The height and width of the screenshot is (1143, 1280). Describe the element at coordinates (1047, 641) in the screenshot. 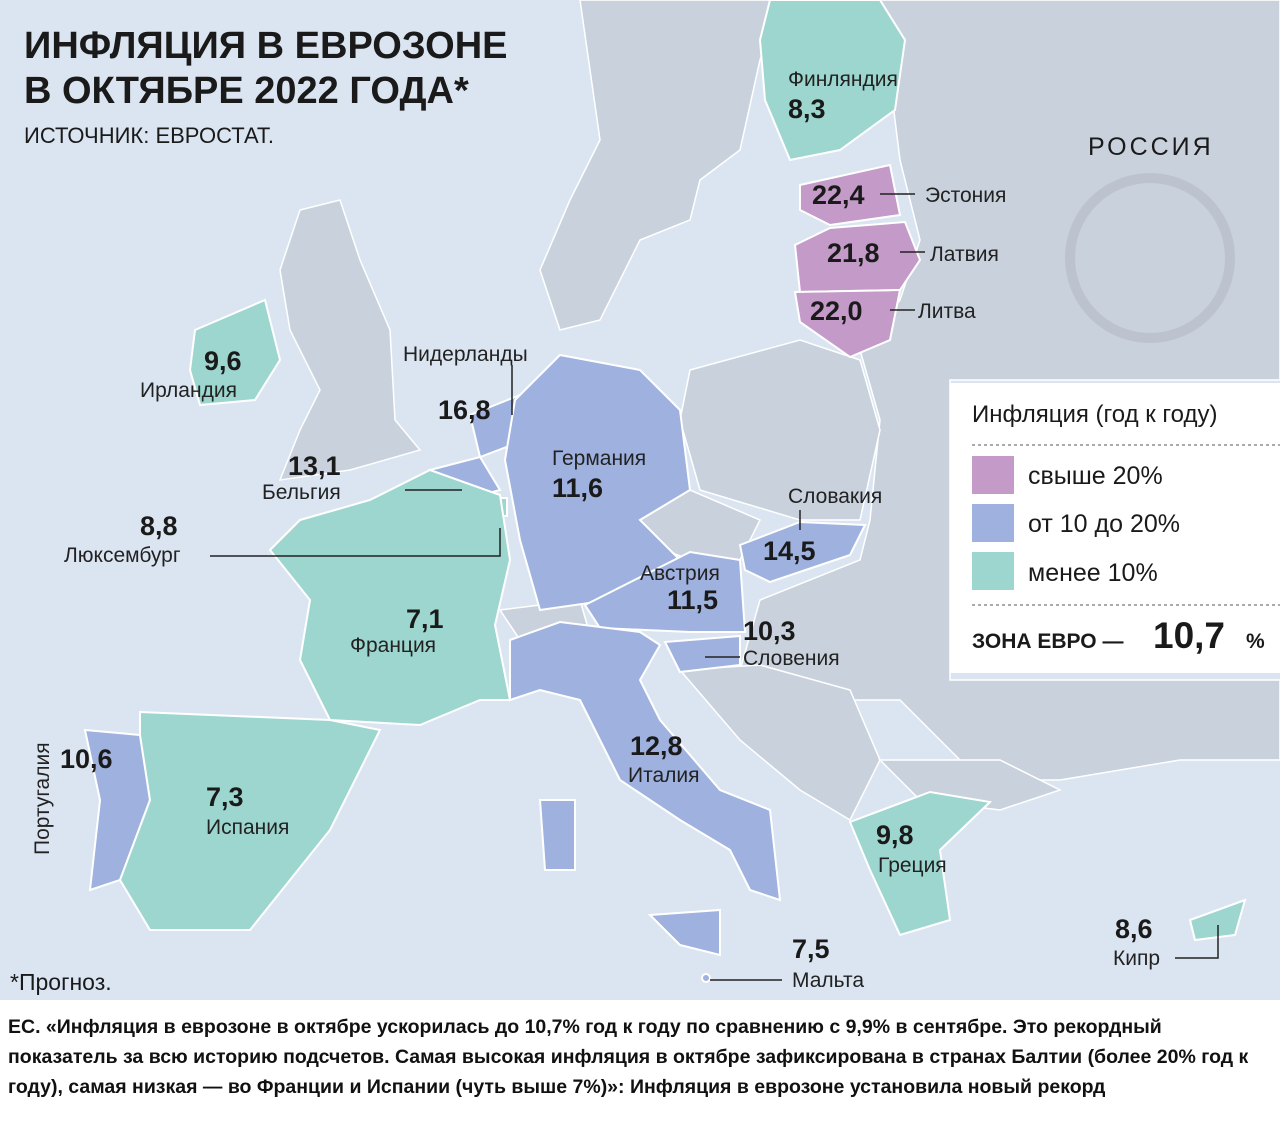

I see `legend-total-label: ЗОНА ЕВРО —` at that location.